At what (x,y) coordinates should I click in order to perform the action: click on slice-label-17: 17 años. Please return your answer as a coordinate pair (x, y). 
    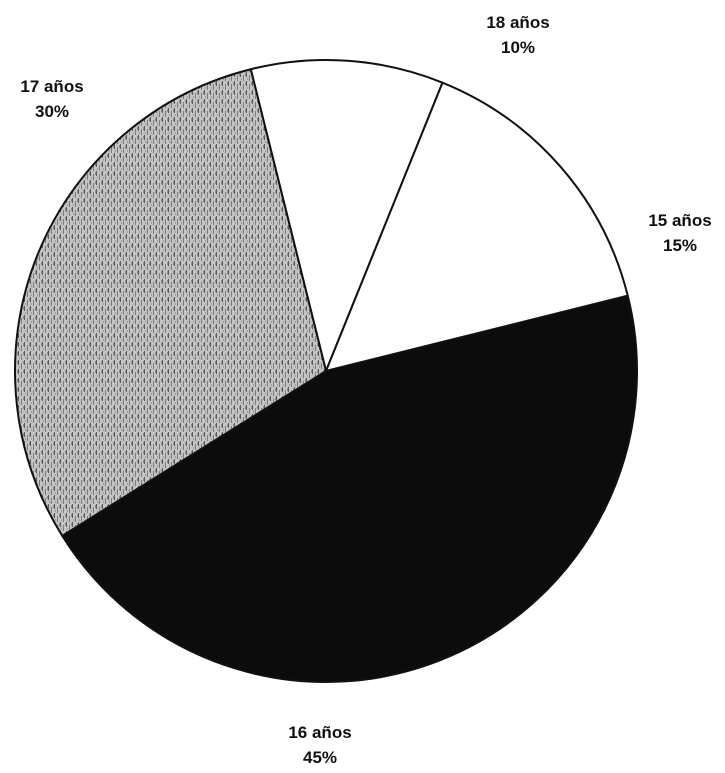
    Looking at the image, I should click on (51, 86).